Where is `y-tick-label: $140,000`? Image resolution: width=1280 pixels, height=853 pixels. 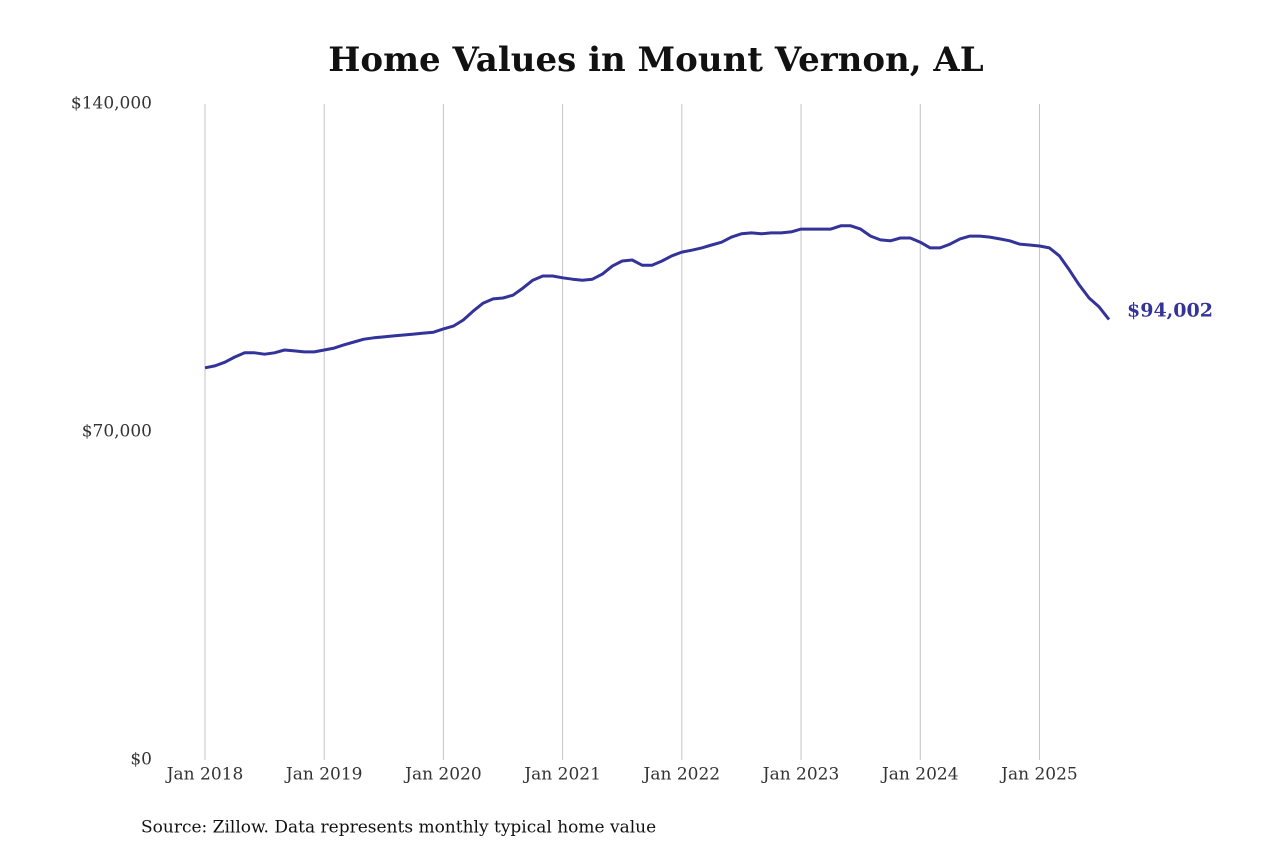
y-tick-label: $140,000 is located at coordinates (111, 104).